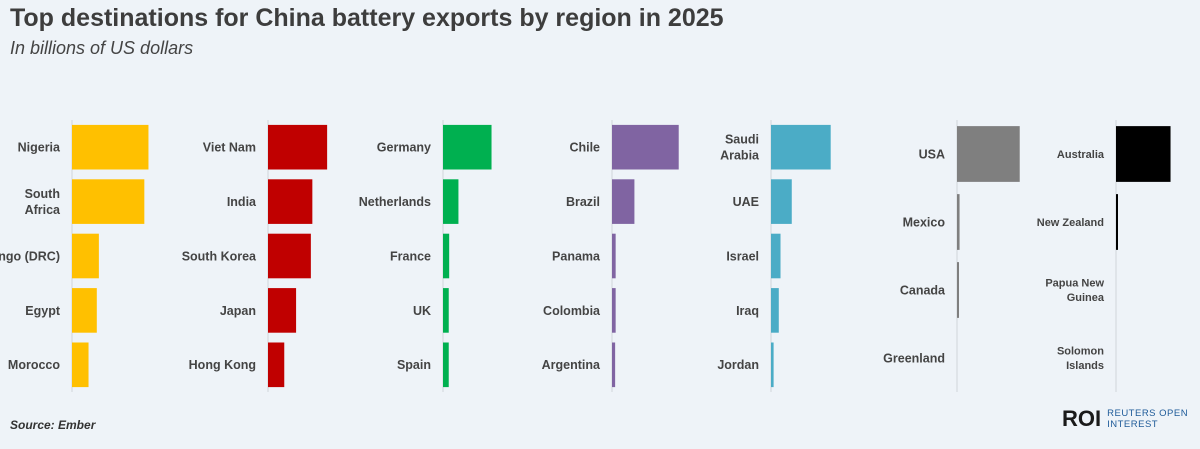 The image size is (1200, 449). I want to click on category-label: UK, so click(422, 311).